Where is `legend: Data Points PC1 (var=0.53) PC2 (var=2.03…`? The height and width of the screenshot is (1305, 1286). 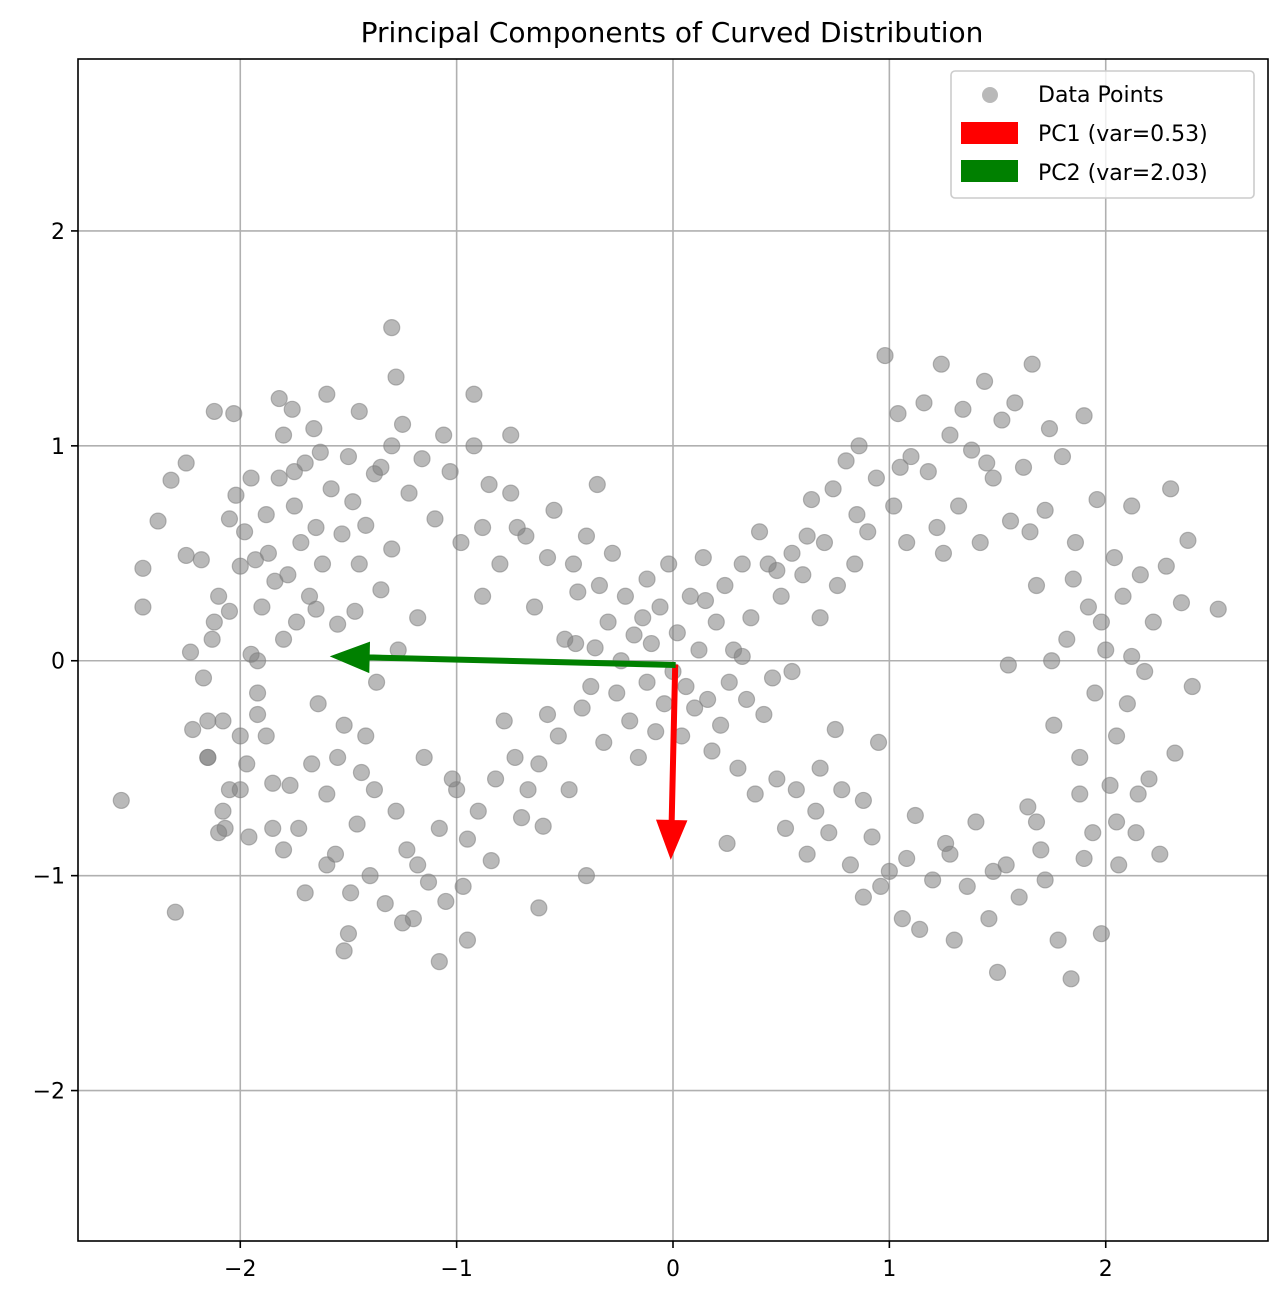 legend: Data Points PC1 (var=0.53) PC2 (var=2.03… is located at coordinates (1102, 134).